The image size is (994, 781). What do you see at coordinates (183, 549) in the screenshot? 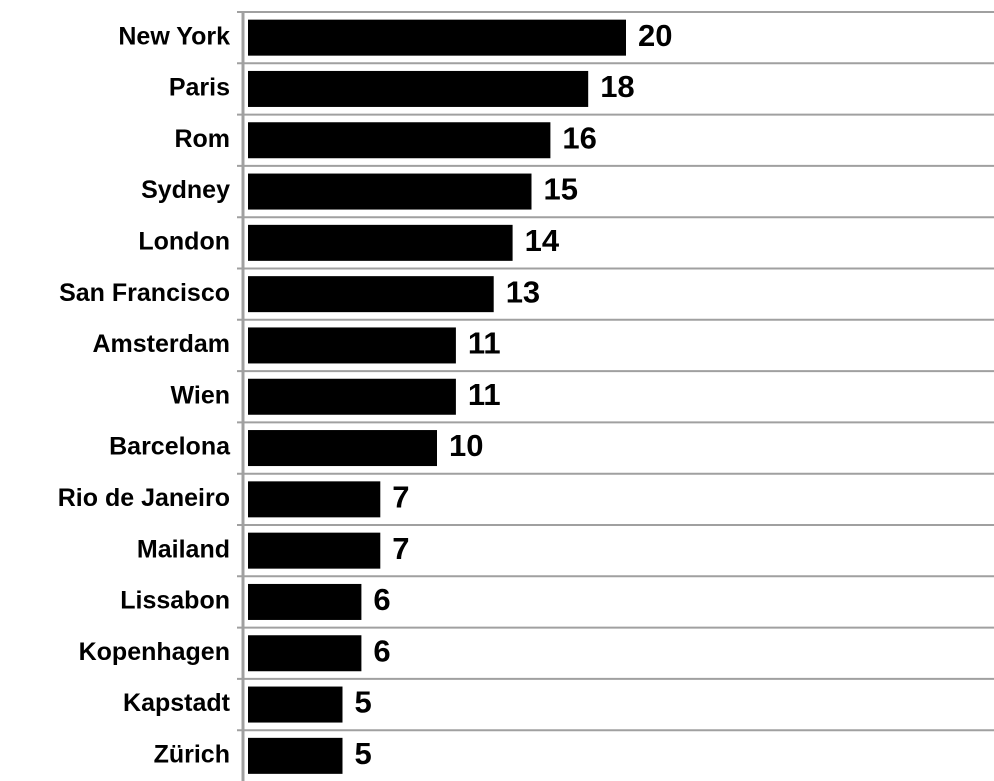
I see `category-label: Mailand` at bounding box center [183, 549].